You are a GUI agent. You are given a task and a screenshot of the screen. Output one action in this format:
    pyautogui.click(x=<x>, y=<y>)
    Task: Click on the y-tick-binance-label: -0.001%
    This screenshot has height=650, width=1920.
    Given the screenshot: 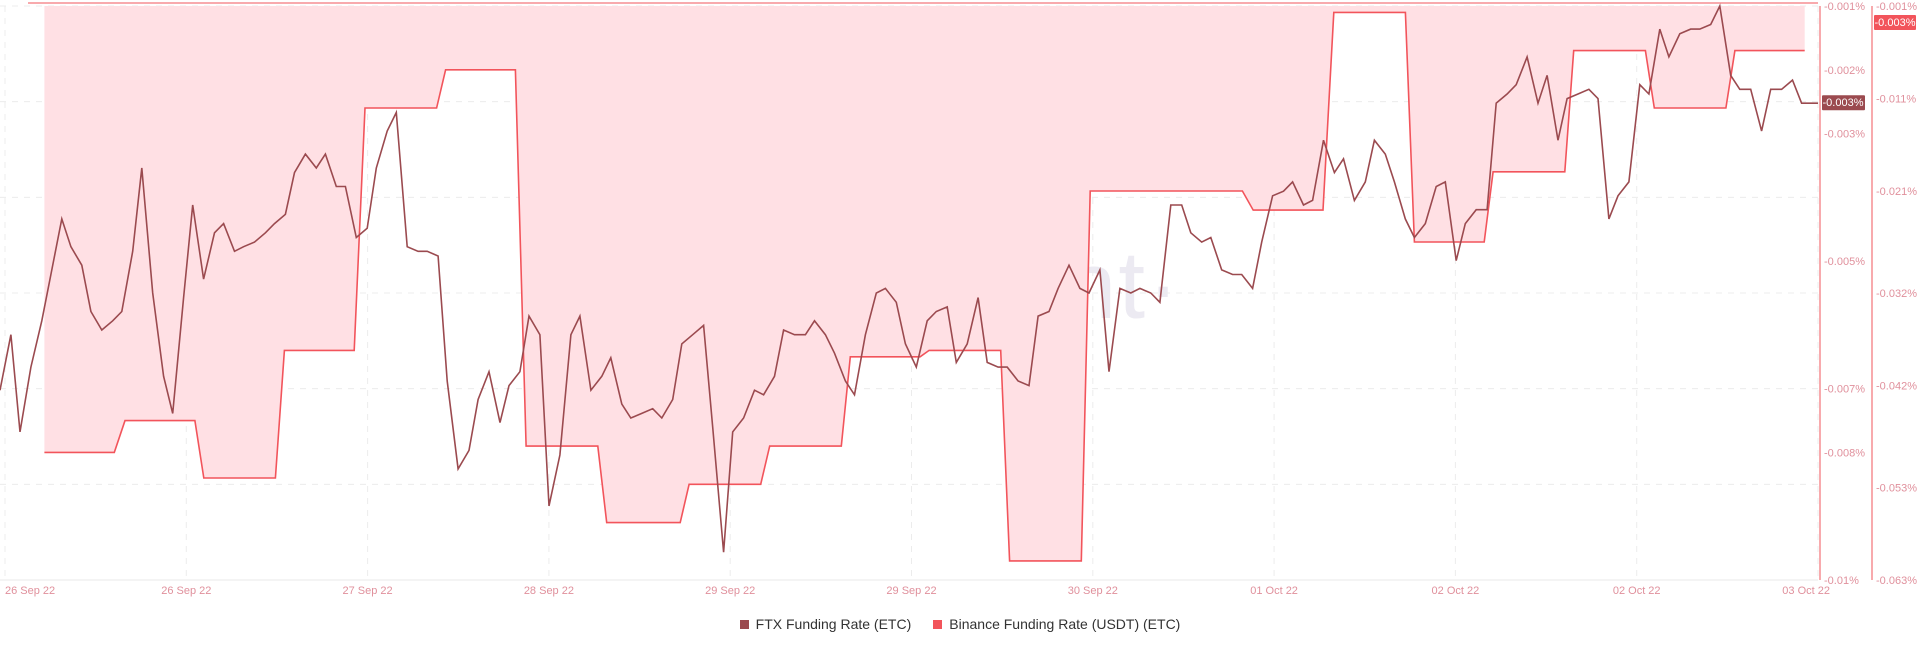 What is the action you would take?
    pyautogui.click(x=1844, y=7)
    